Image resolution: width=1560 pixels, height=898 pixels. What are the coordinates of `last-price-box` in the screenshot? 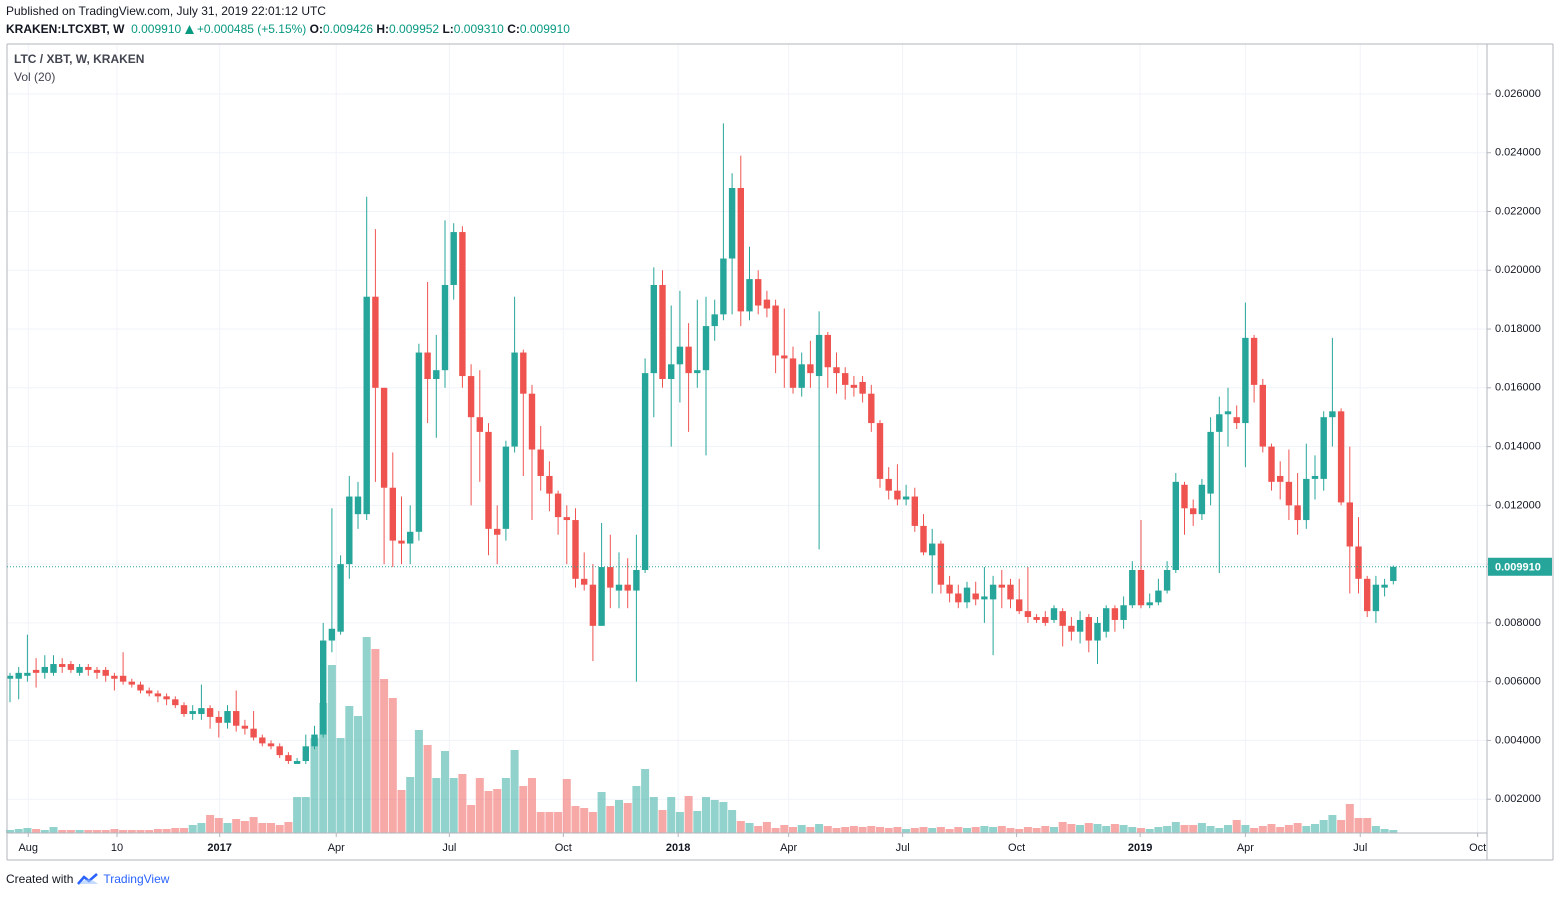 It's located at (1520, 566).